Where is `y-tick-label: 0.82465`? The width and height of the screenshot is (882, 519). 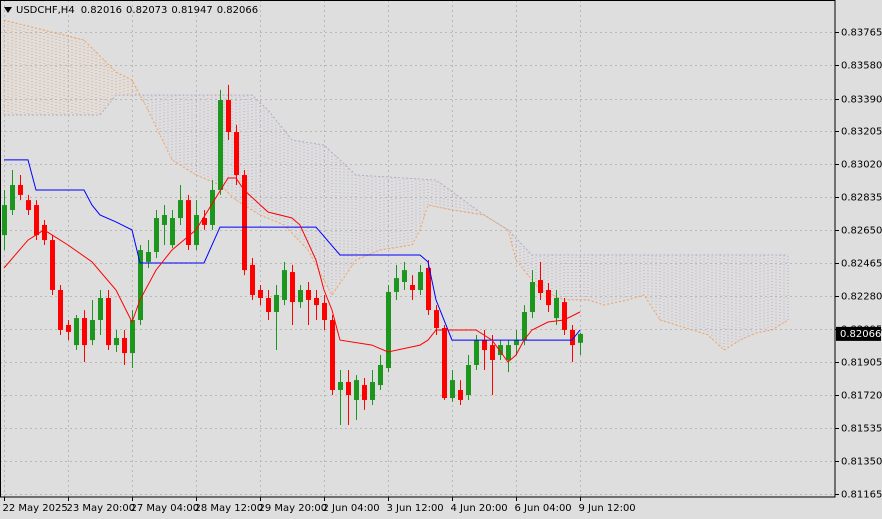
y-tick-label: 0.82465 is located at coordinates (861, 264).